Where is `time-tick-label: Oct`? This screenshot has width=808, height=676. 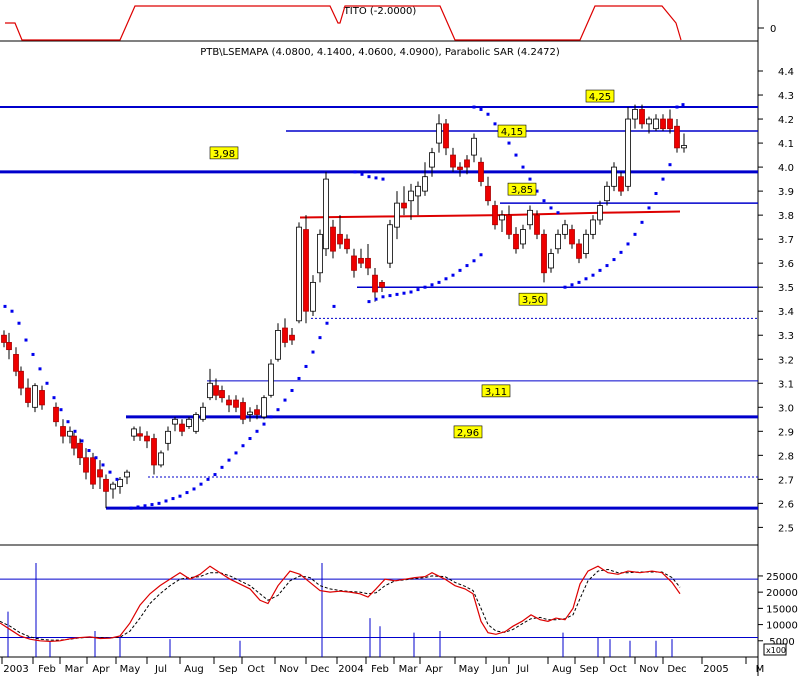 time-tick-label: Oct is located at coordinates (617, 669).